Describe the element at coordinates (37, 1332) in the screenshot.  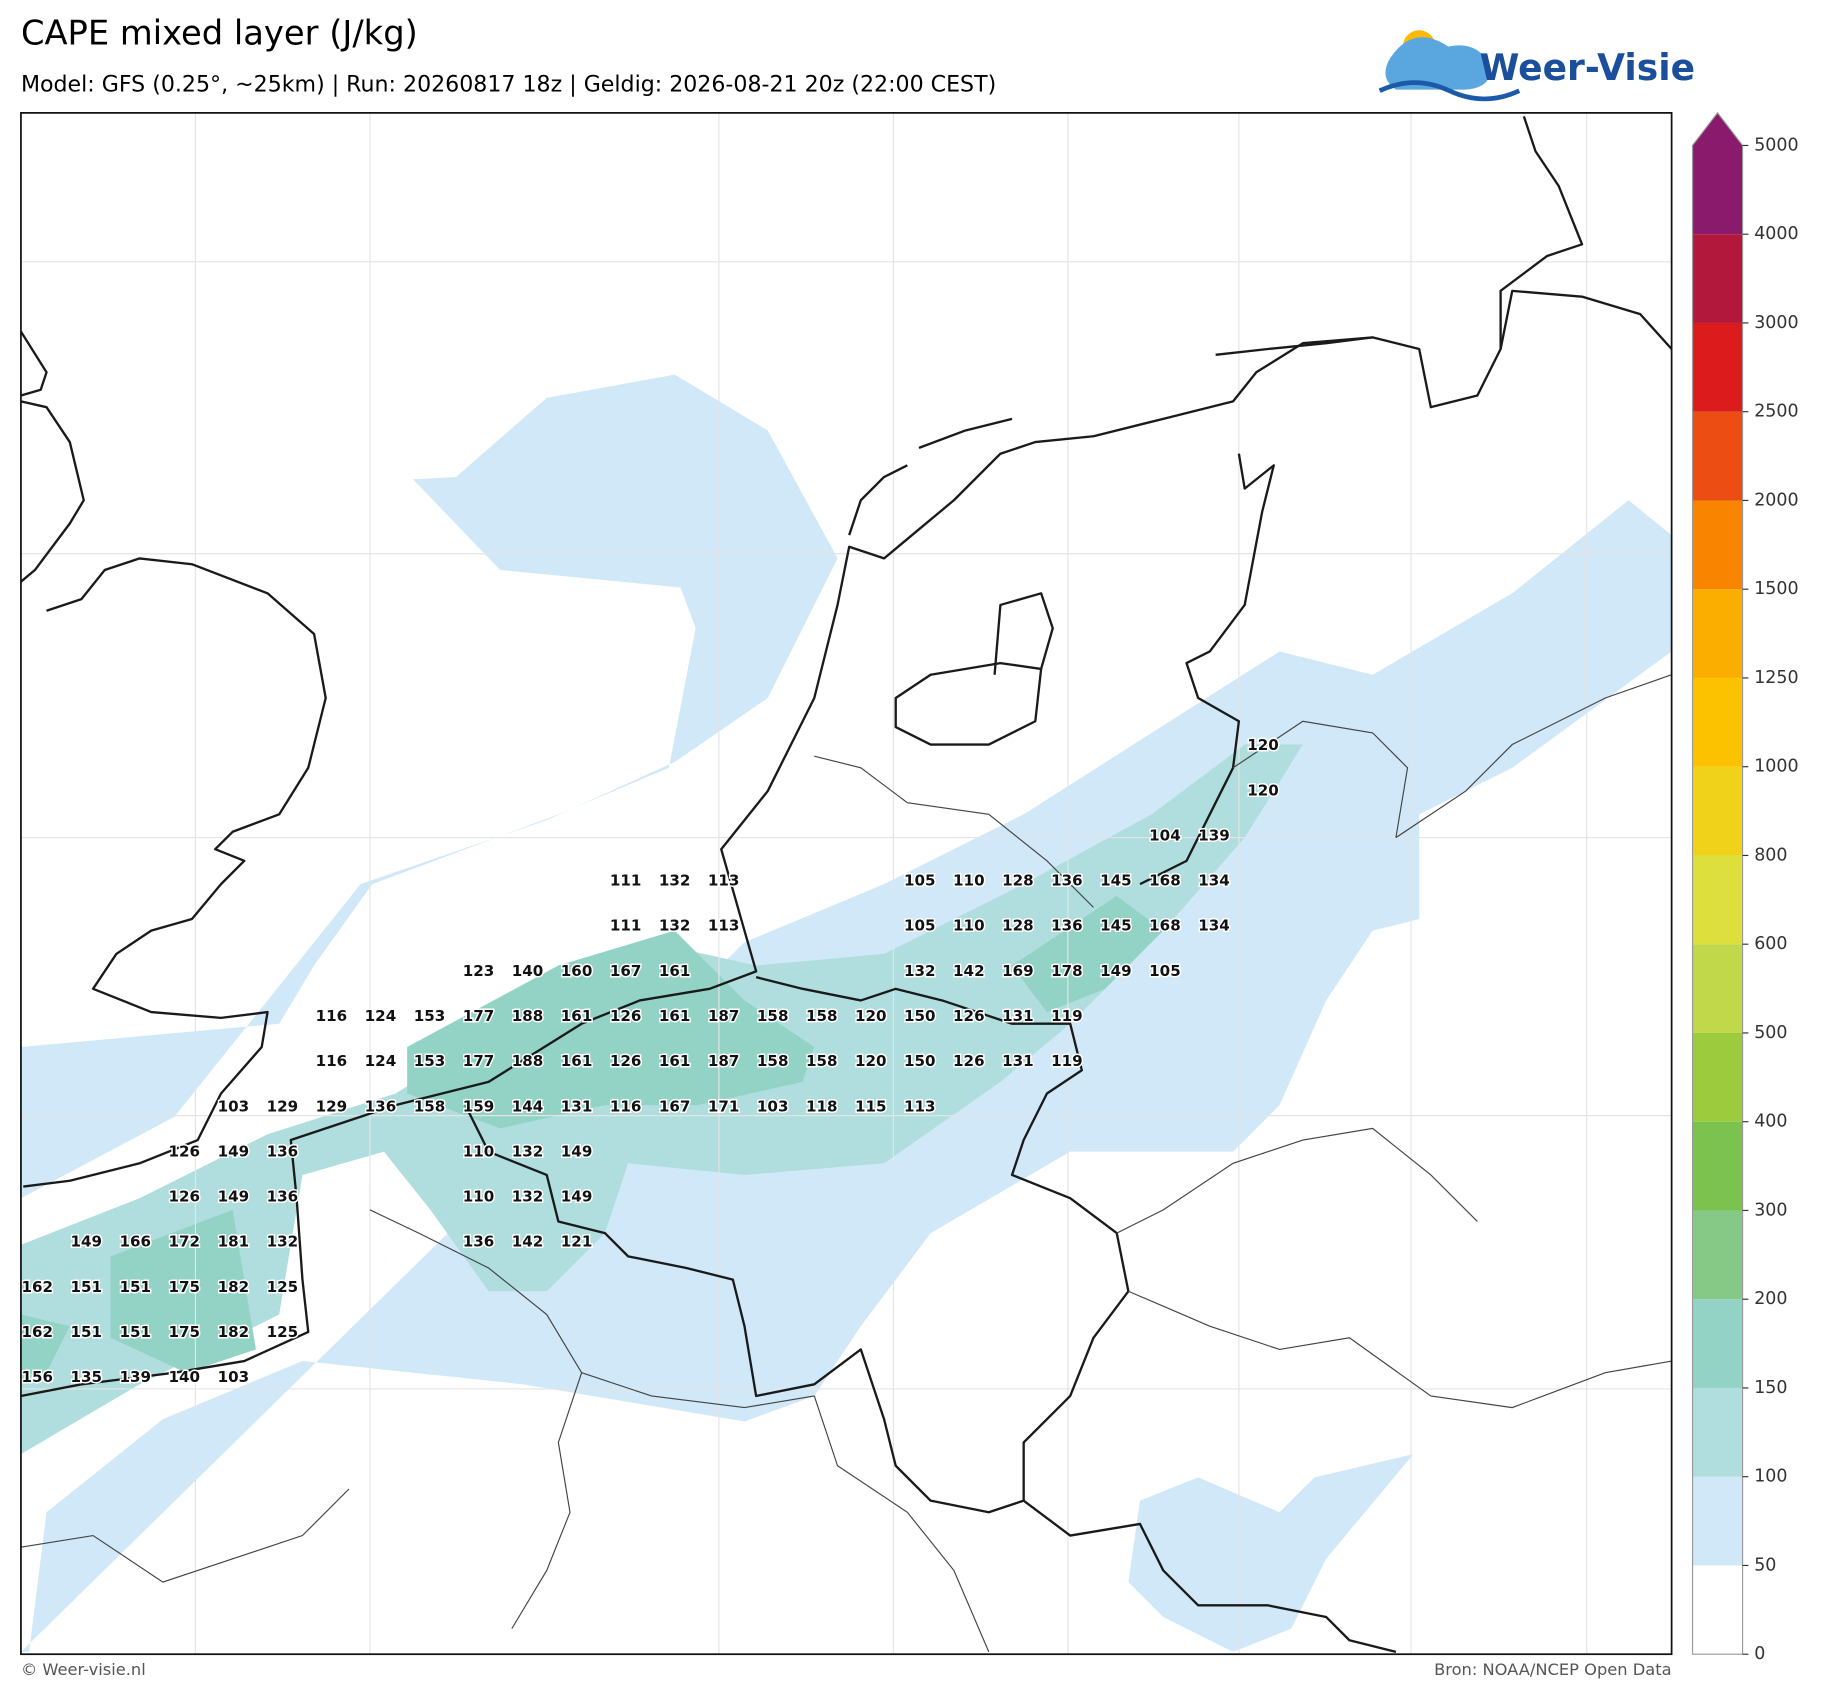
I see `value-label: 162` at that location.